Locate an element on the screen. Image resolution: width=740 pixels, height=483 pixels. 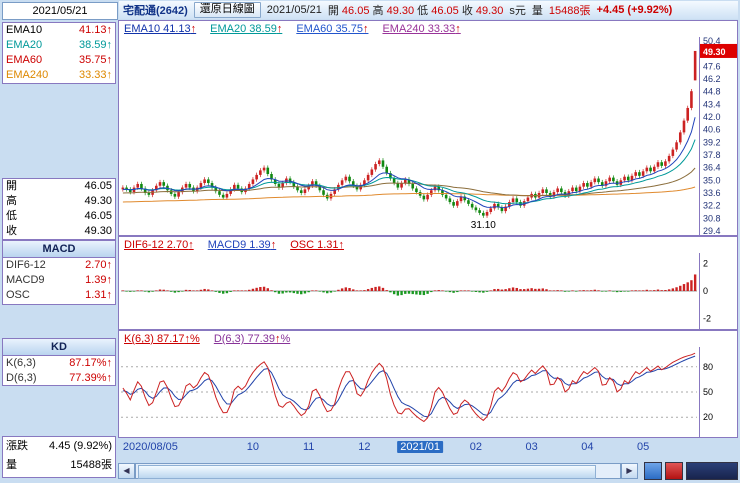
svg-text: 20 is located at coordinates (708, 417).